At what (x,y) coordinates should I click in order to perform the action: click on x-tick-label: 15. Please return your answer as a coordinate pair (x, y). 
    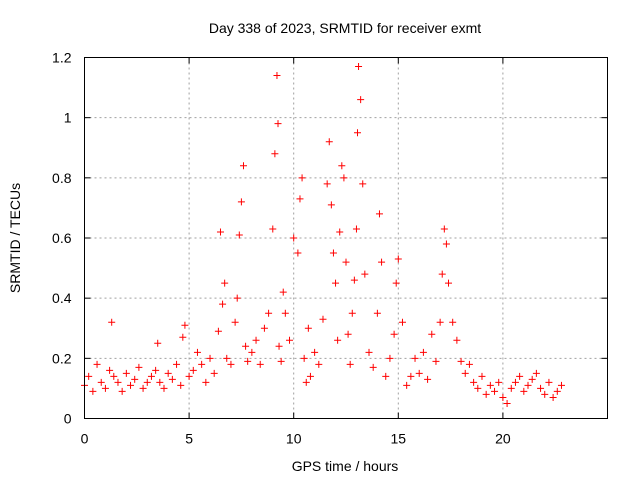
    Looking at the image, I should click on (399, 439).